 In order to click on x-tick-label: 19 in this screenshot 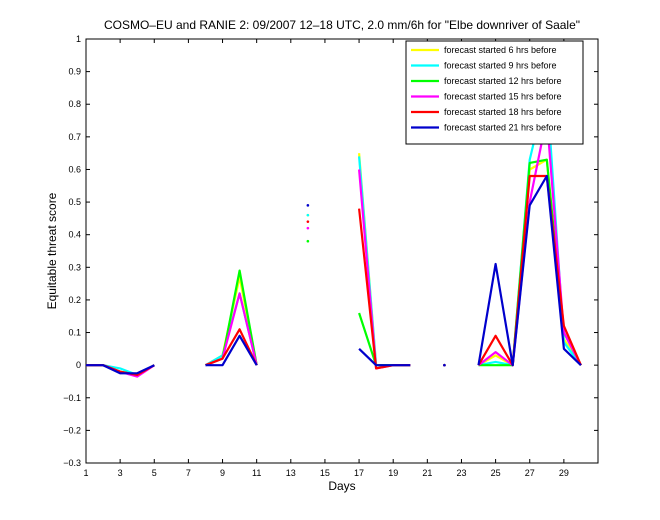, I will do `click(393, 473)`.